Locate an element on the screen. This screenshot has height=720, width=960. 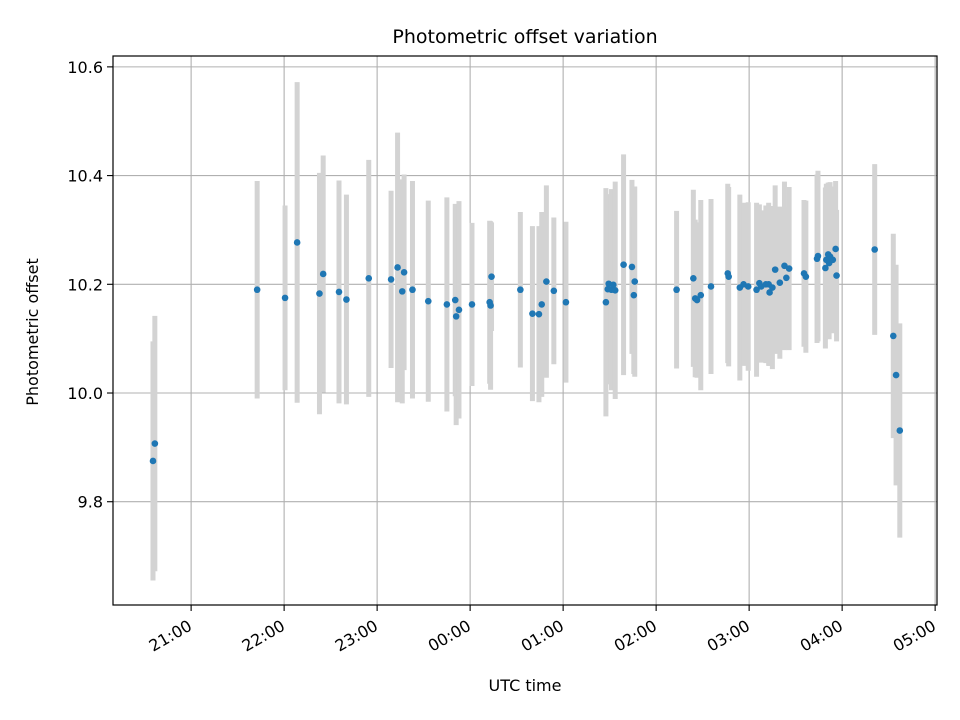
y-tick-label: 9.8 is located at coordinates (90, 502).